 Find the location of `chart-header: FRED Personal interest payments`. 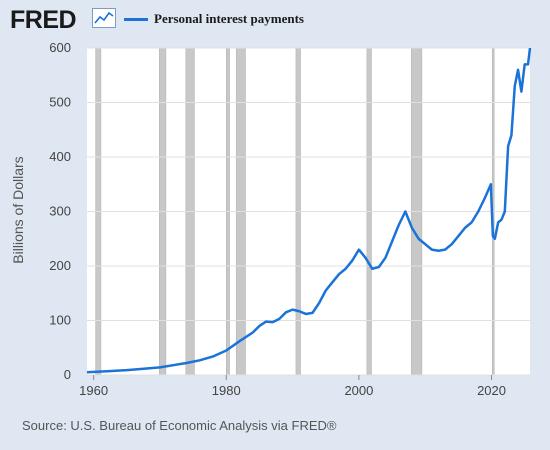

chart-header: FRED Personal interest payments is located at coordinates (275, 21).